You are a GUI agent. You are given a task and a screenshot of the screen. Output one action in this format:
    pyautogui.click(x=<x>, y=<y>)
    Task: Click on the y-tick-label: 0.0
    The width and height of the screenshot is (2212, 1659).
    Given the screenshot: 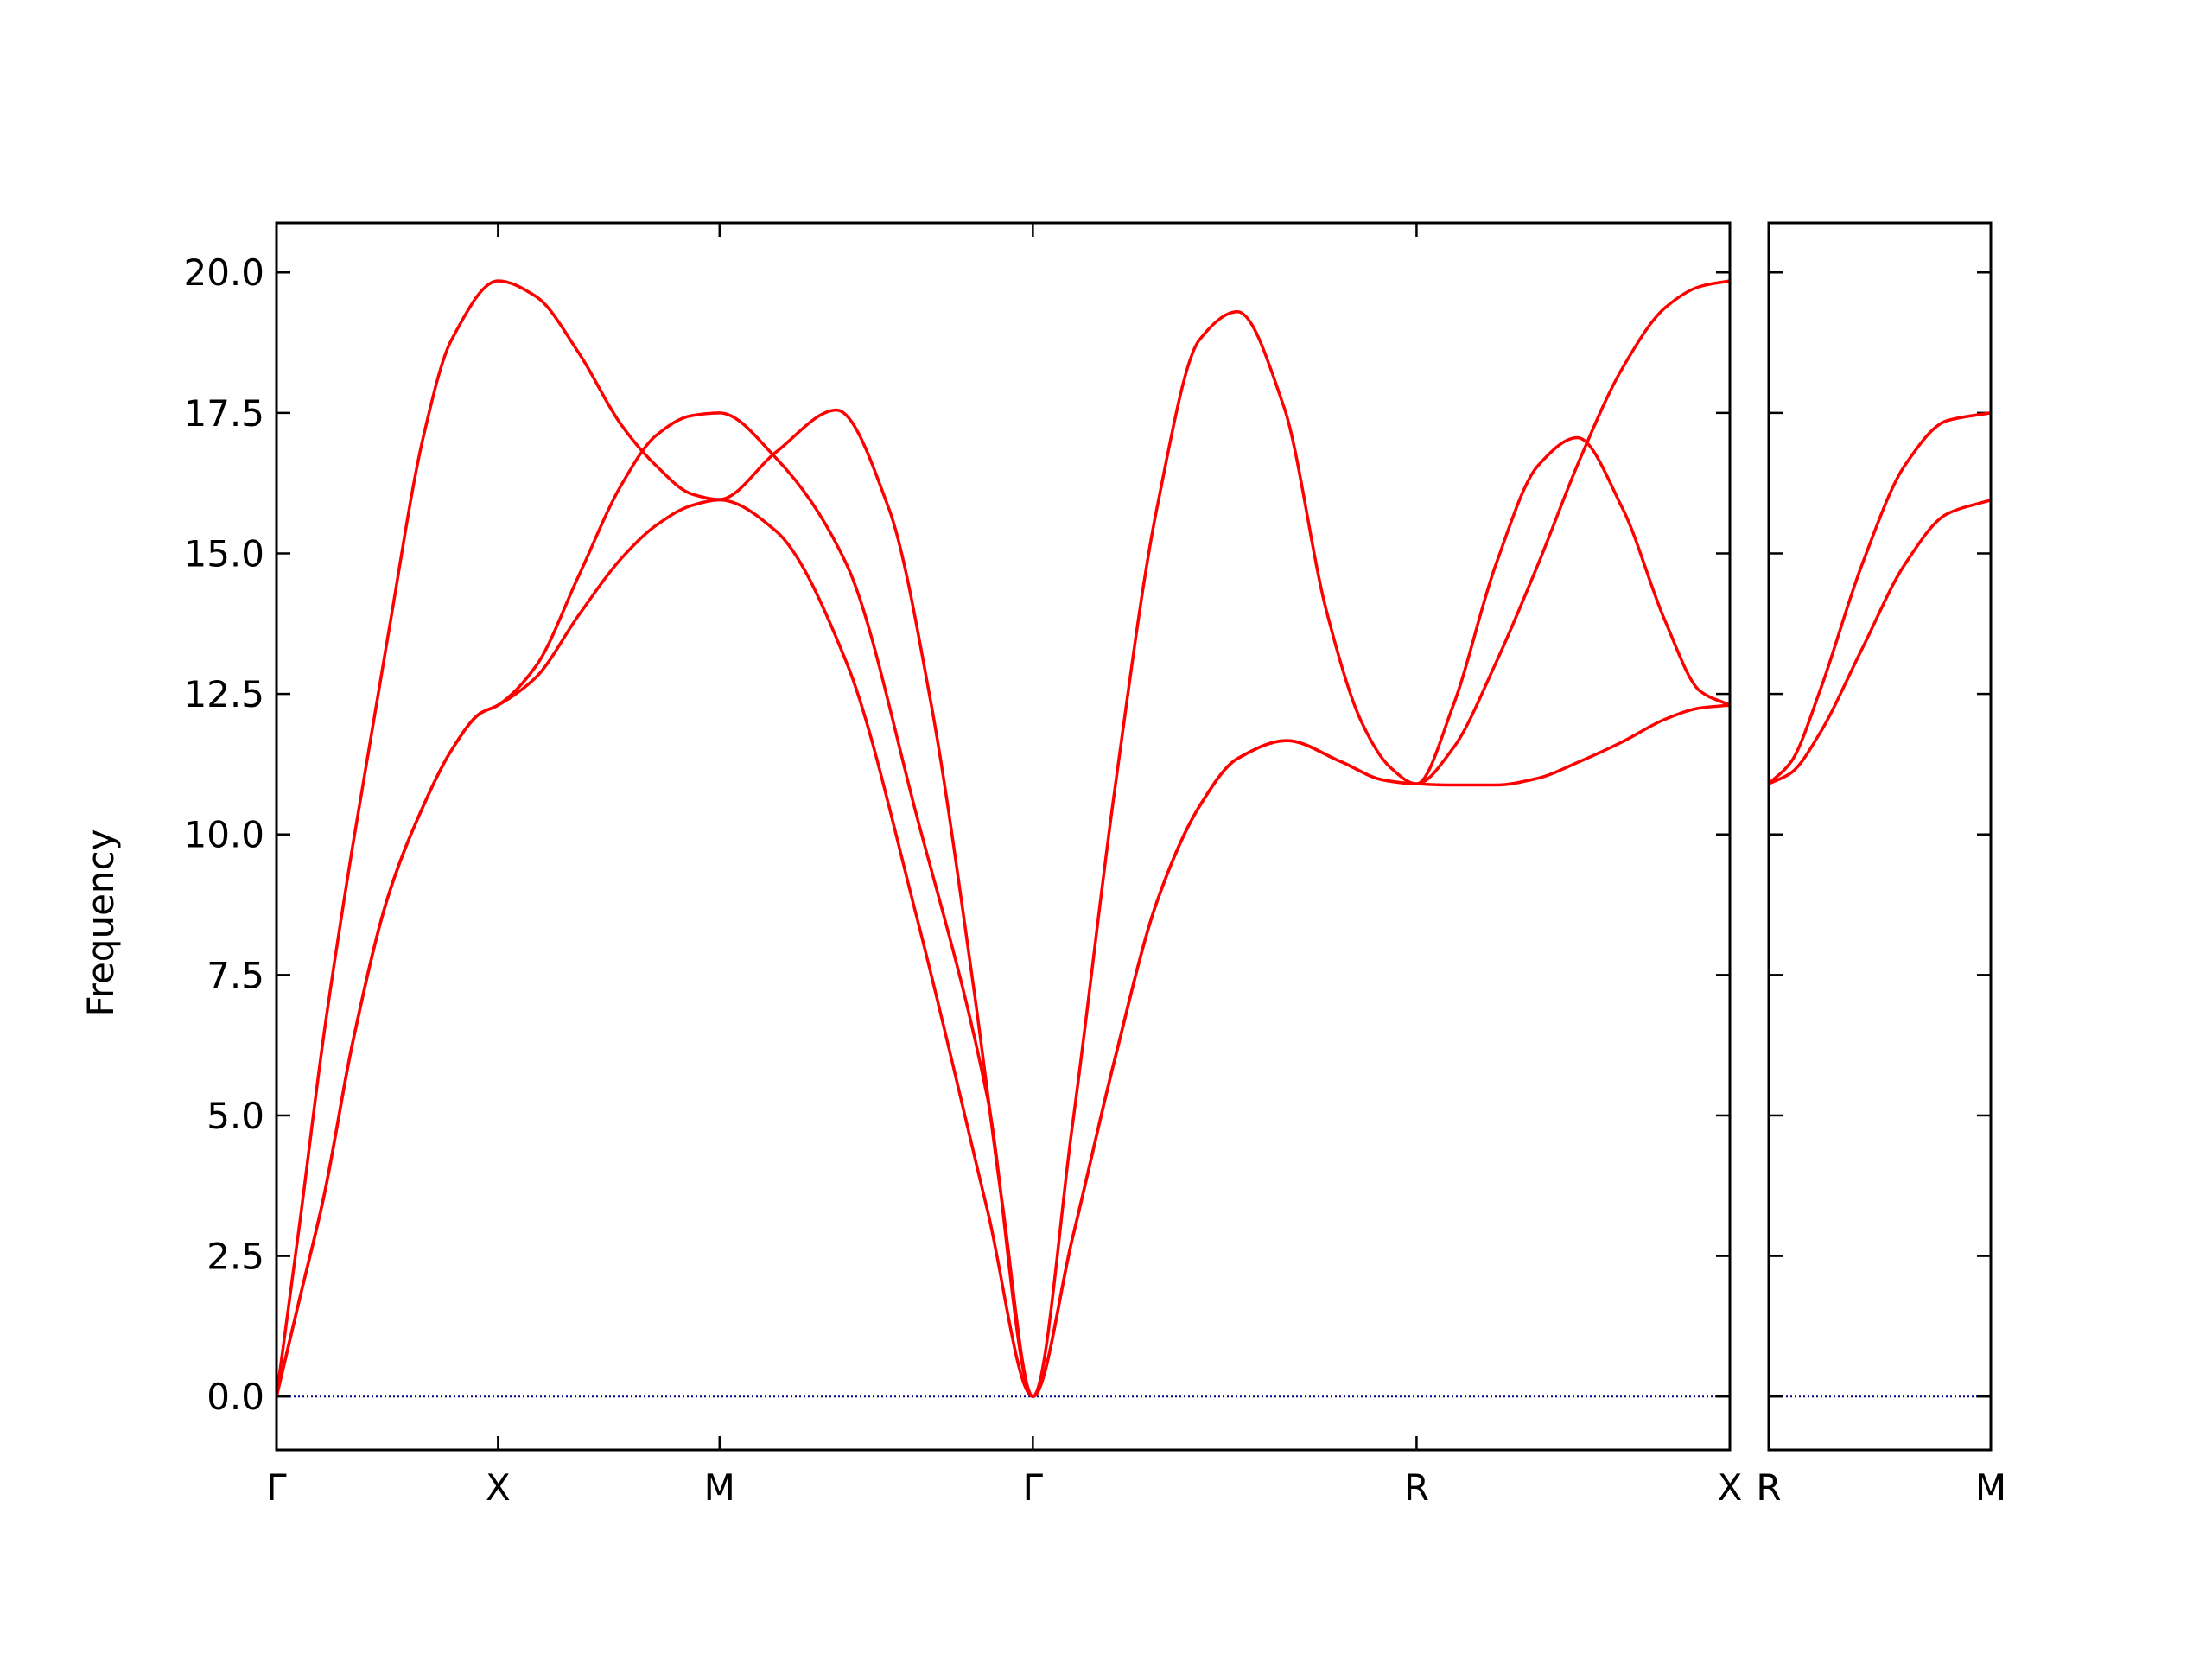 What is the action you would take?
    pyautogui.click(x=235, y=1397)
    